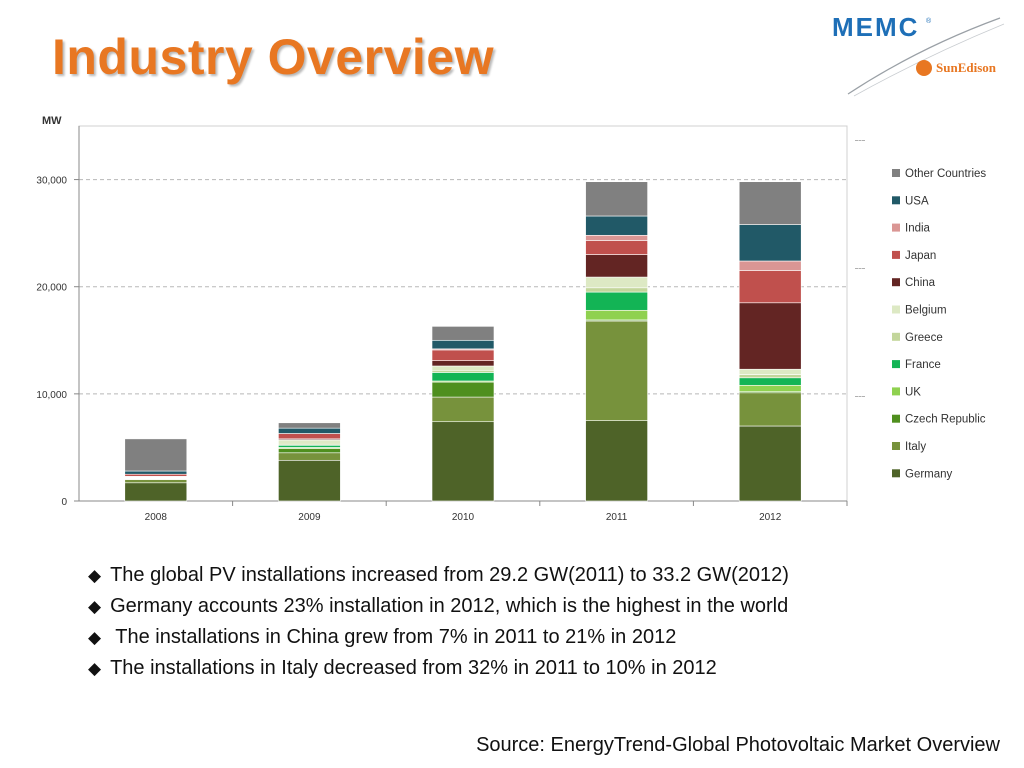  What do you see at coordinates (920, 256) in the screenshot?
I see `legend-label: Japan` at bounding box center [920, 256].